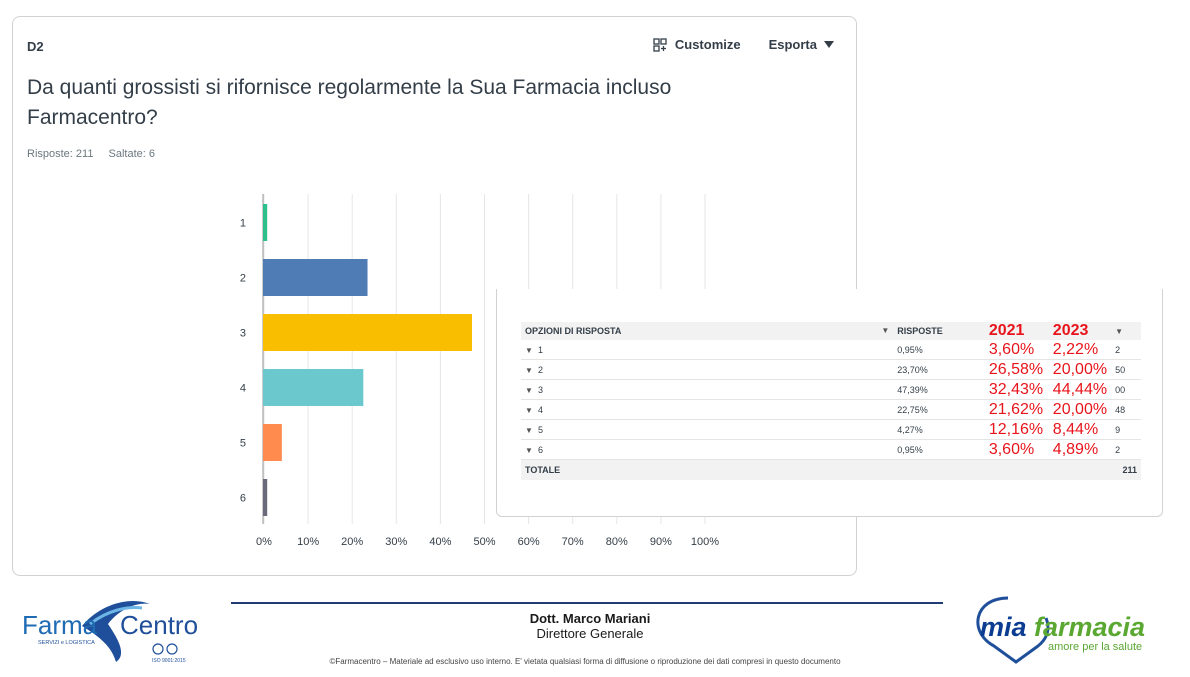  What do you see at coordinates (1064, 628) in the screenshot?
I see `miafarmacia-logo: mia farmacia amore per la salute` at bounding box center [1064, 628].